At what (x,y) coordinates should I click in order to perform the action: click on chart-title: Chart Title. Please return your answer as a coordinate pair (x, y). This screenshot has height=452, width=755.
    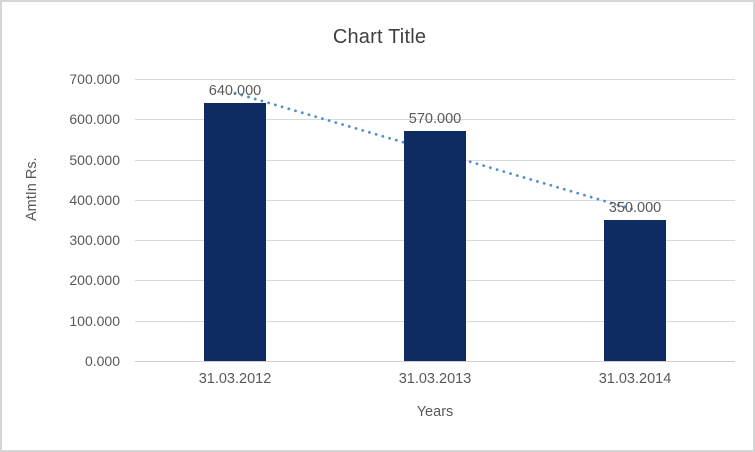
    Looking at the image, I should click on (379, 37).